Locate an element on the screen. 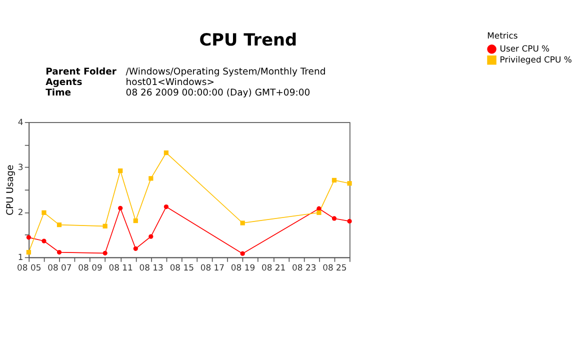  text: /Windows/Operating System/Monthly Trend is located at coordinates (226, 72).